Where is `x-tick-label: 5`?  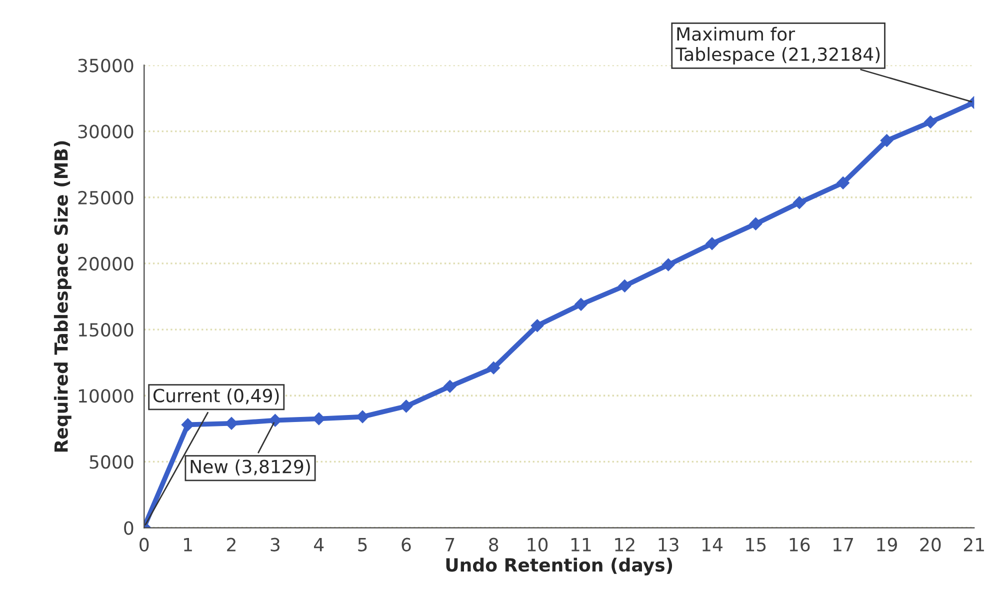
x-tick-label: 5 is located at coordinates (362, 545).